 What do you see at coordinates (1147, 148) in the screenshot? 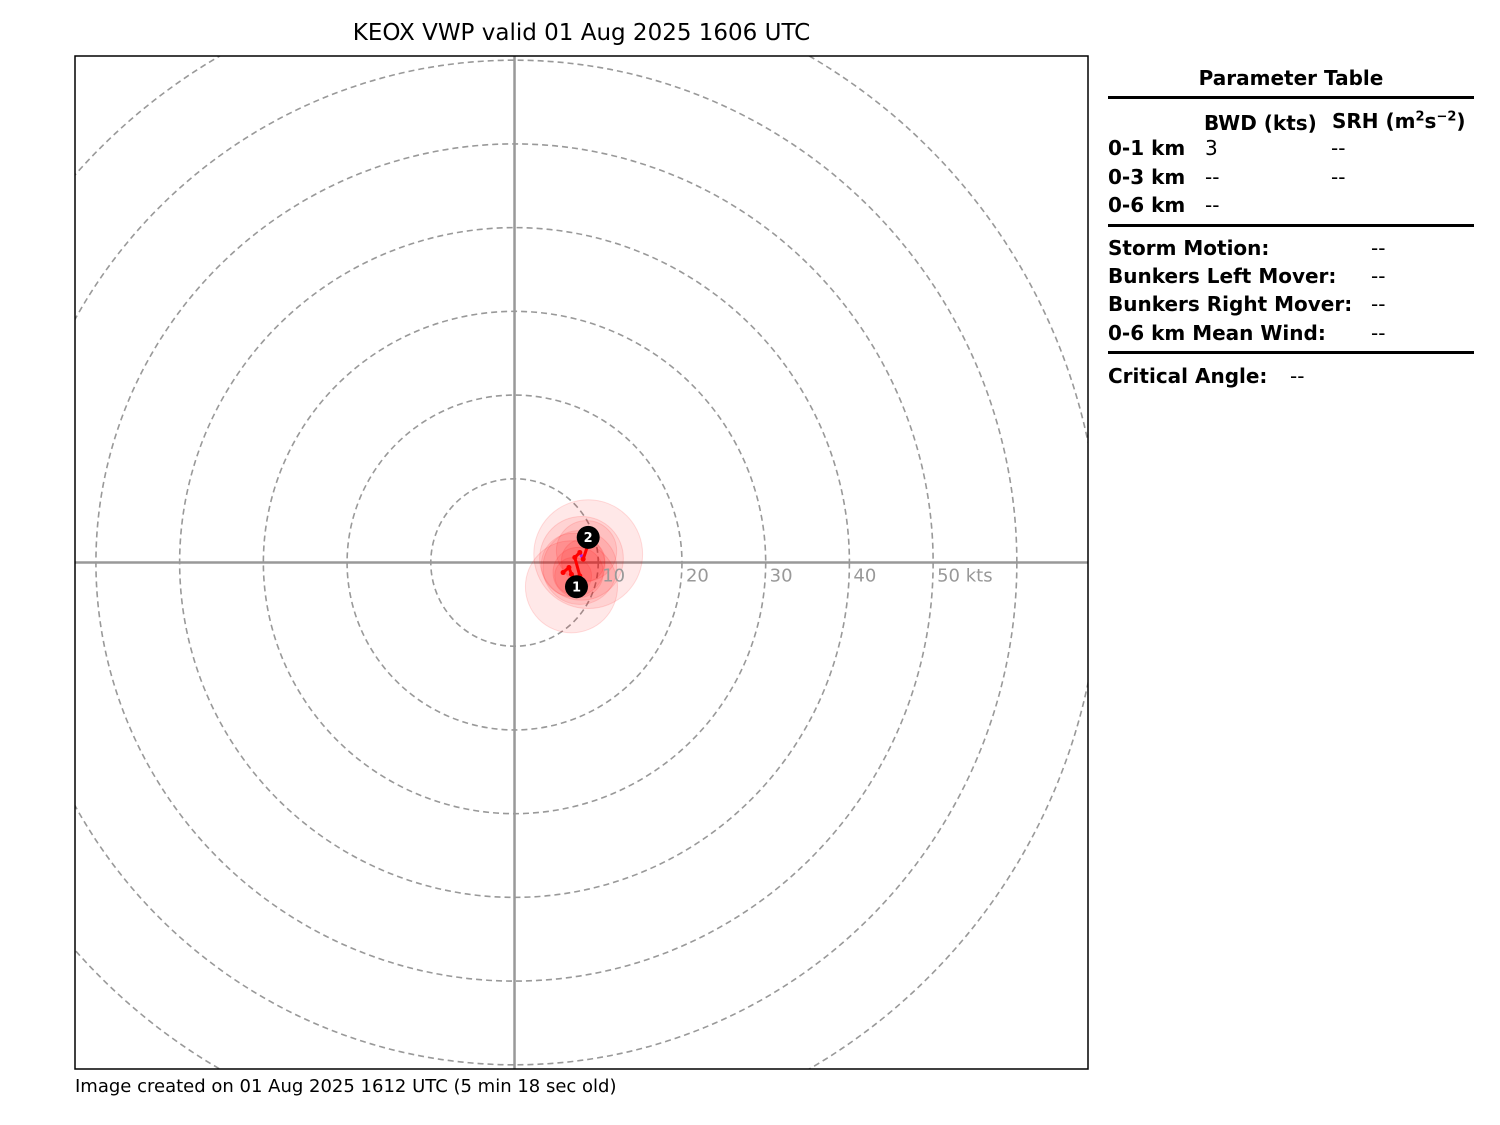
I see `row-0-1km-label: 0-1 km` at bounding box center [1147, 148].